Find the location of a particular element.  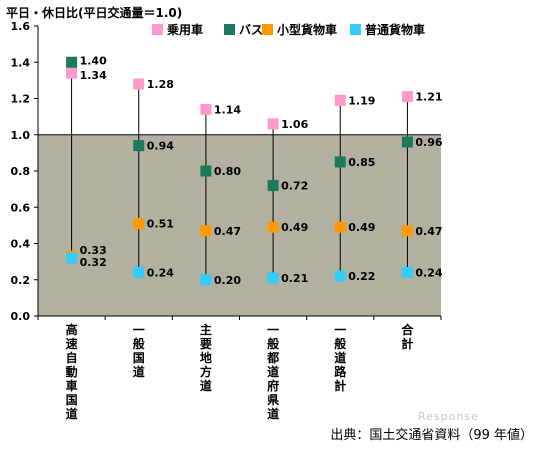

data-label: 0.85 is located at coordinates (361, 162).